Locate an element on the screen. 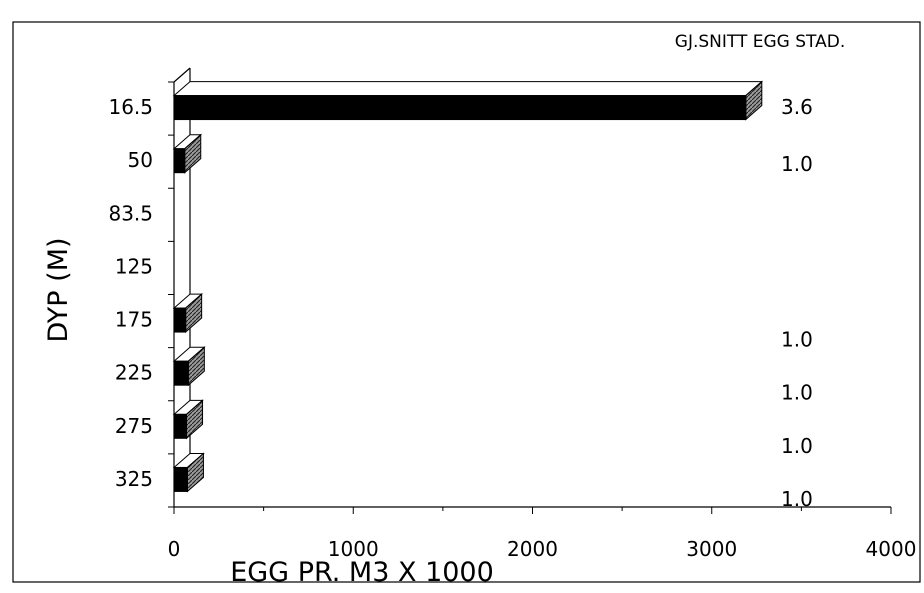 Image resolution: width=924 pixels, height=593 pixels. x-tick-labels: 0 1000 2000 3000 4000 is located at coordinates (542, 549).